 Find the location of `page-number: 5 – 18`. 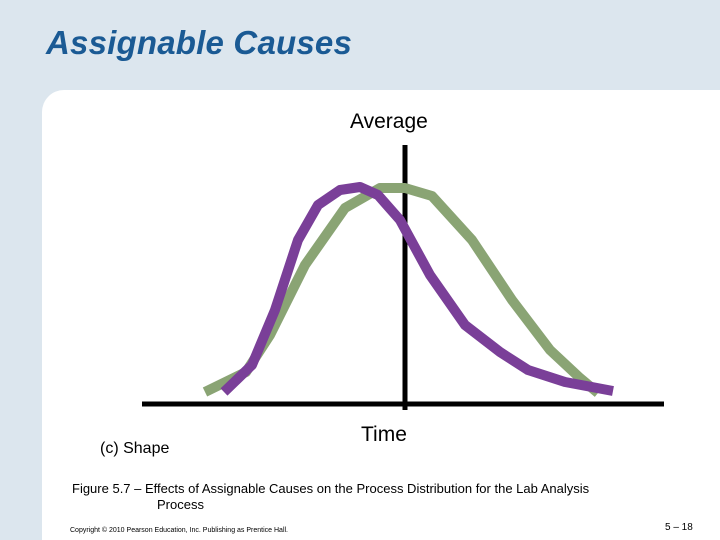

page-number: 5 – 18 is located at coordinates (679, 527).